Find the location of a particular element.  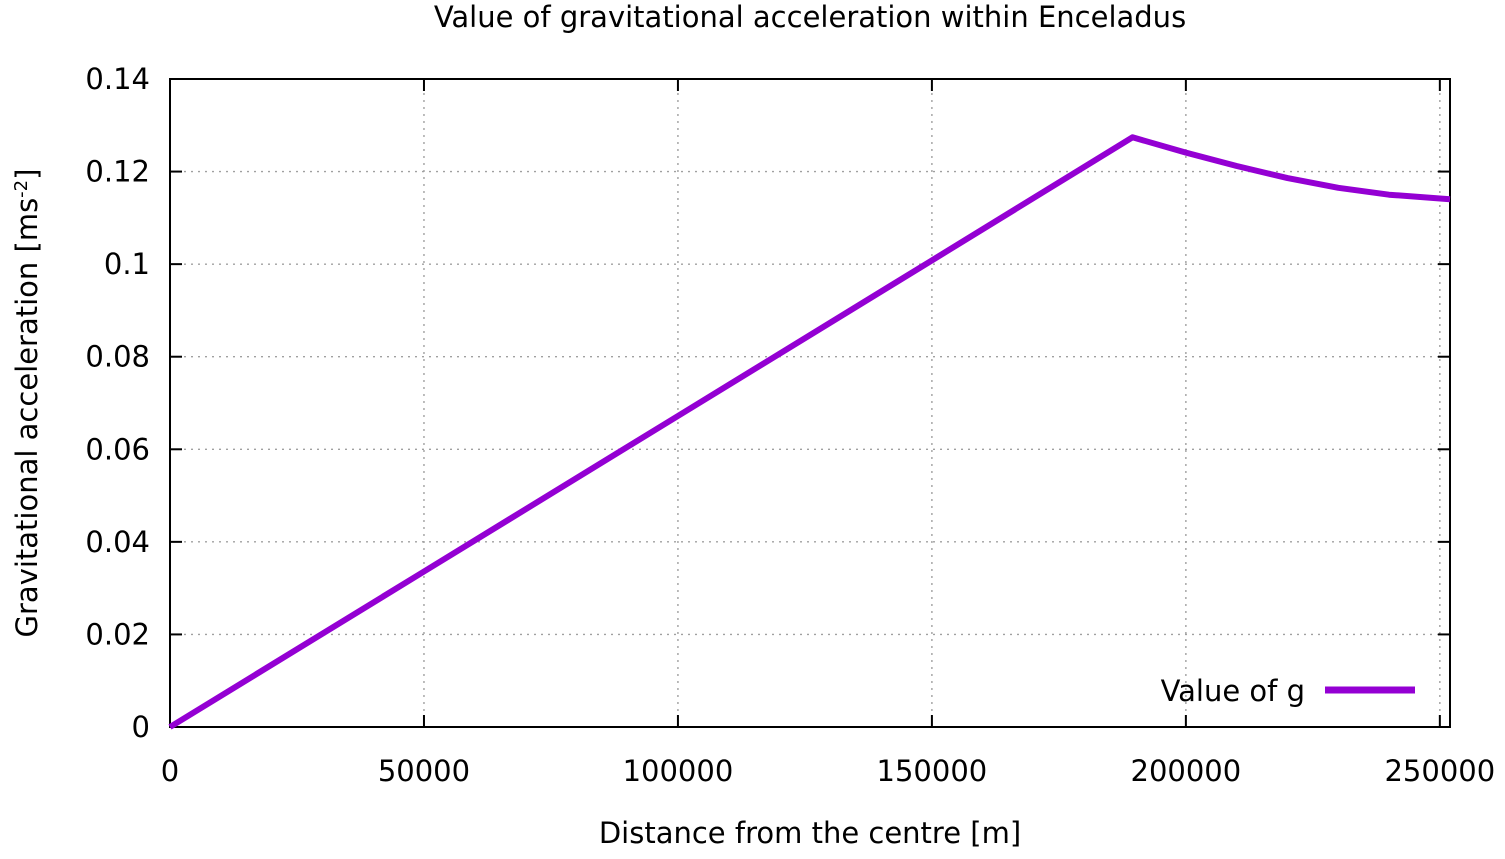

y-tick-label: 0.02 is located at coordinates (117, 634).